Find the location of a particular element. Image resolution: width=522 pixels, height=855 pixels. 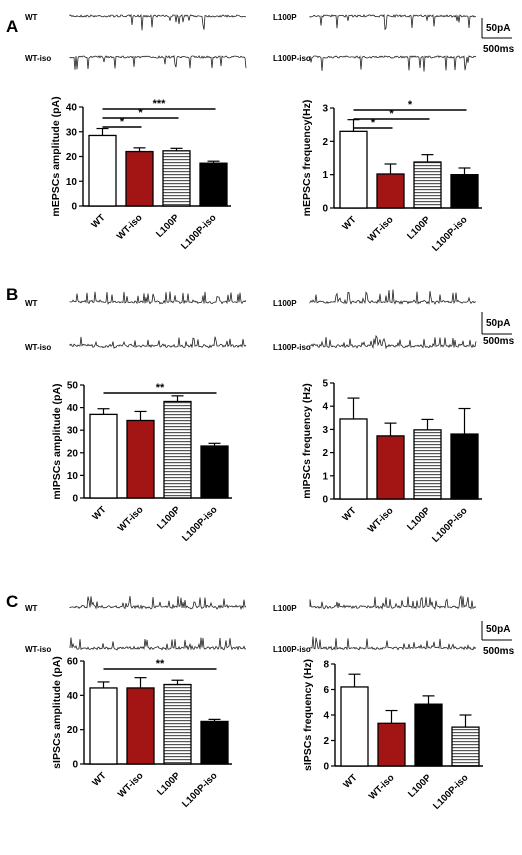

y-axis-label: mEPSCs frequency(Hz) is located at coordinates (307, 158).